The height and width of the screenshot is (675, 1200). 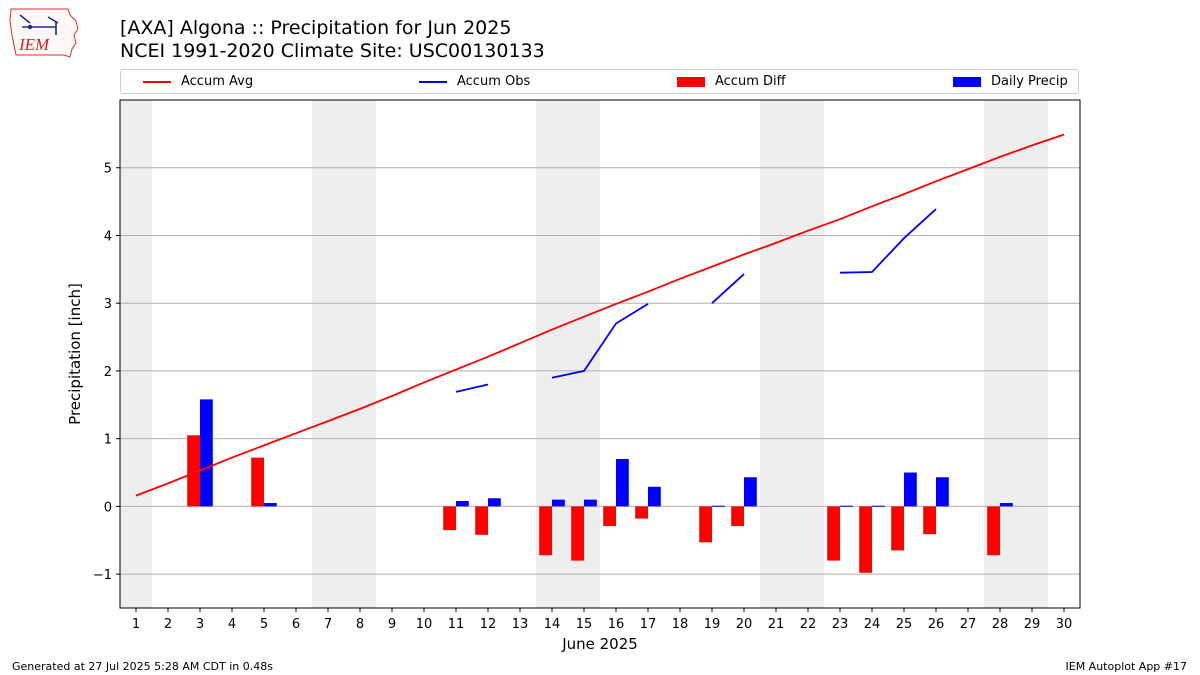 I want to click on x-tick-label: 21, so click(x=776, y=624).